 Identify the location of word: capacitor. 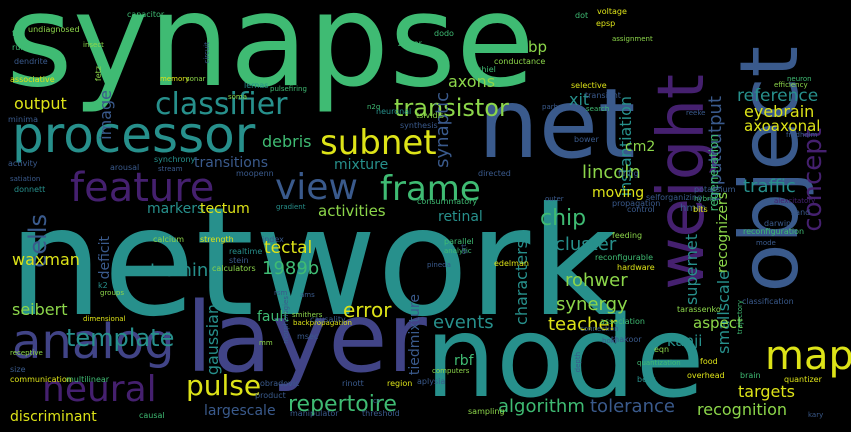
(146, 14).